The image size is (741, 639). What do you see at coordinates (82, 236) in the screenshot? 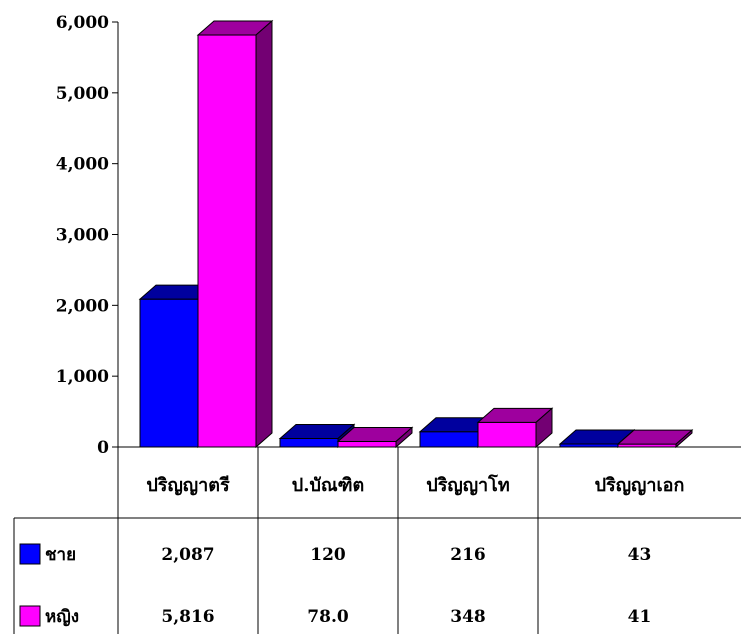
I see `y-tick-label: 3,000` at bounding box center [82, 236].